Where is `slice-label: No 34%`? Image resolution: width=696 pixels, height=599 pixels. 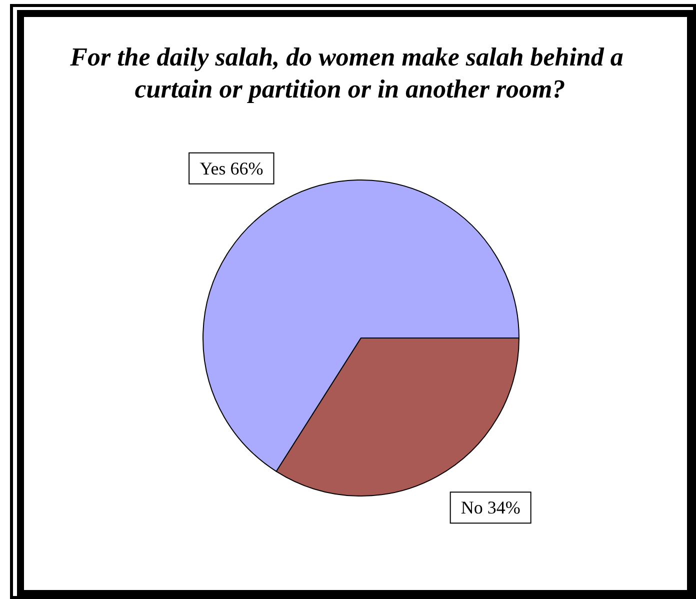 slice-label: No 34% is located at coordinates (490, 508).